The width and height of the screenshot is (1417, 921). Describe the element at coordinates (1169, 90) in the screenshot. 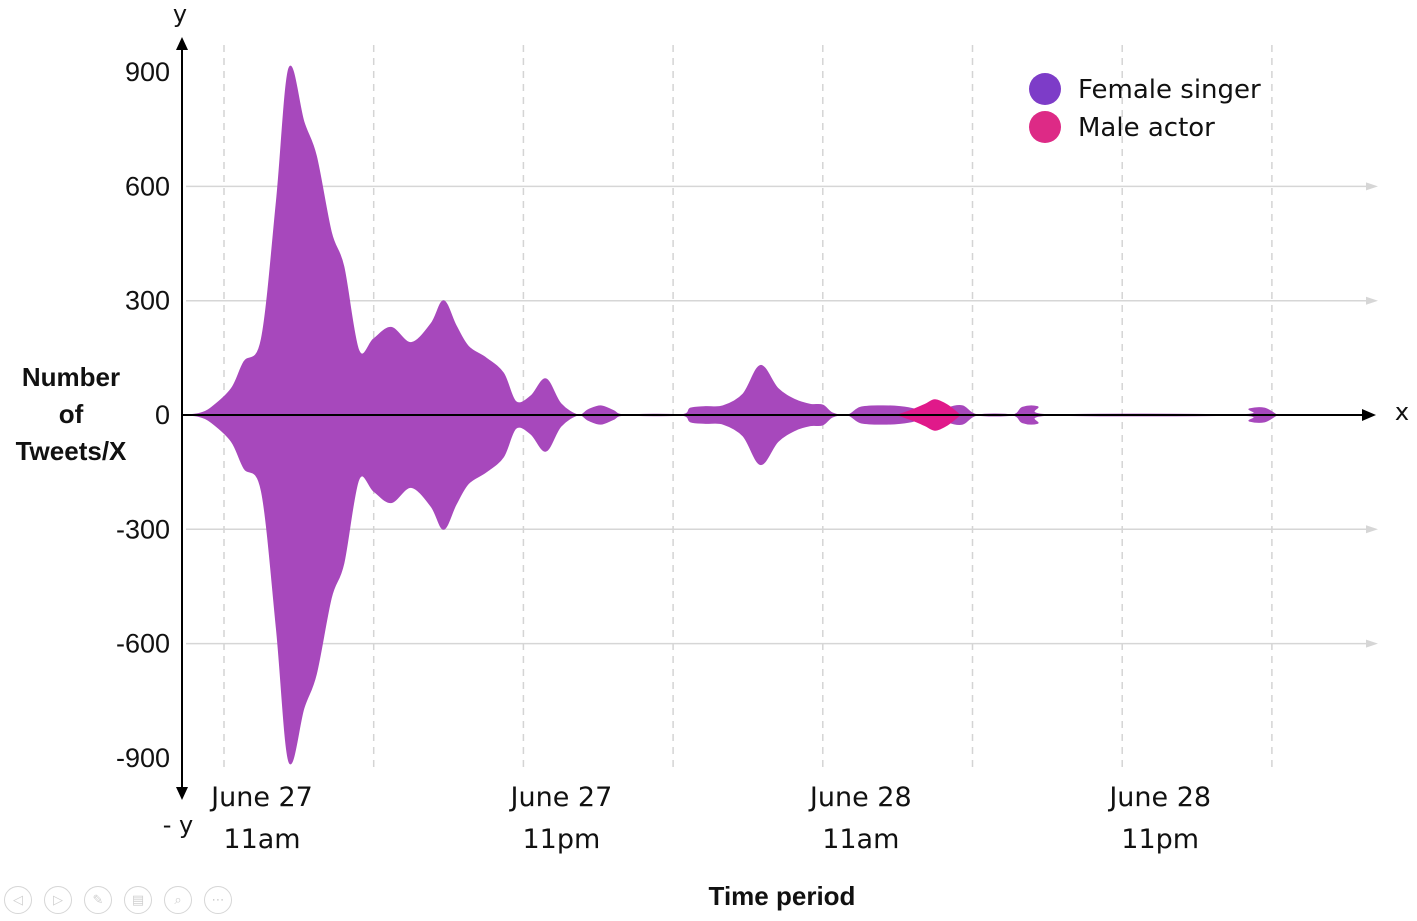

I see `legend-label: Female singer` at that location.